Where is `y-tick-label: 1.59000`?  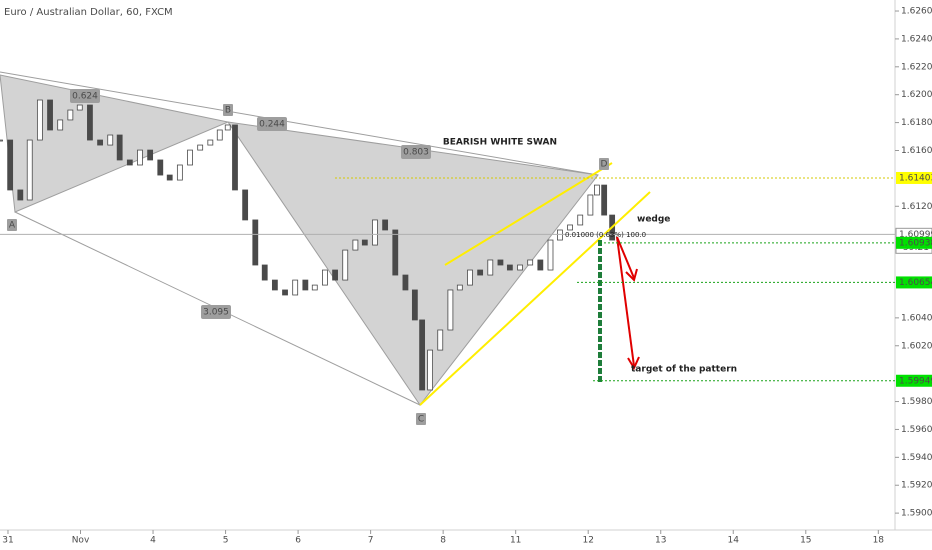
y-tick-label: 1.59000 is located at coordinates (916, 514).